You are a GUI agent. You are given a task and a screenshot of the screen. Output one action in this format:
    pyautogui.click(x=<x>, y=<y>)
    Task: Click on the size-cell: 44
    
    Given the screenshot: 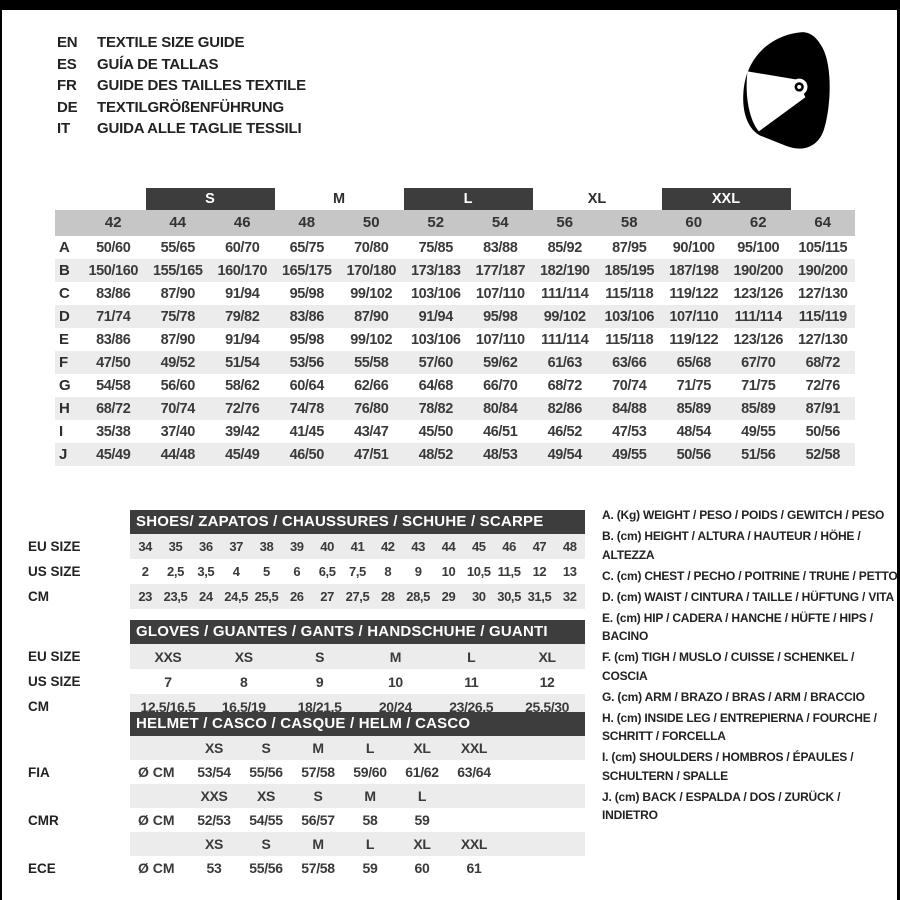 What is the action you would take?
    pyautogui.click(x=448, y=546)
    